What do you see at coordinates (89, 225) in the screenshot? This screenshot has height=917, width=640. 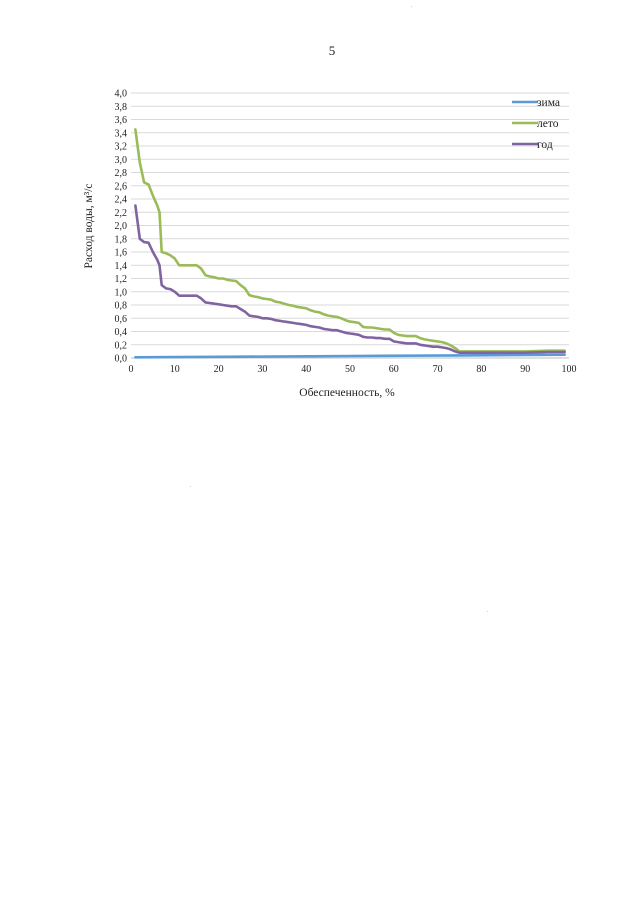 I see `y-axis-title: Расход воды, м³/с` at bounding box center [89, 225].